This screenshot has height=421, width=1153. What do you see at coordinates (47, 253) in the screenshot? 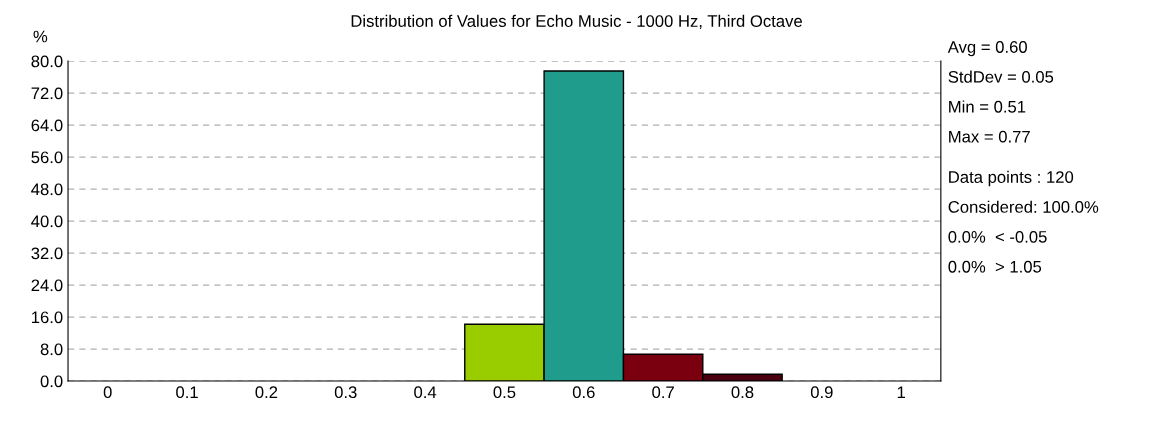
I see `y-tick-label: 32.0` at bounding box center [47, 253].